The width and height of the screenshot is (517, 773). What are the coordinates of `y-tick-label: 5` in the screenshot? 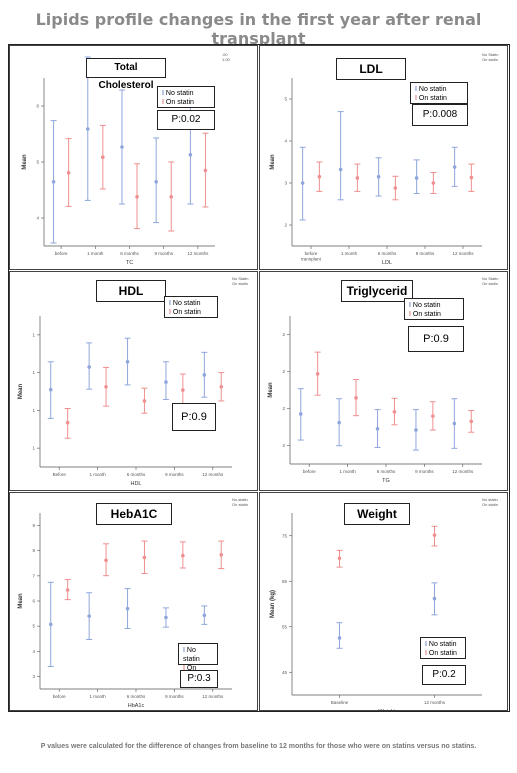 It's located at (33, 626).